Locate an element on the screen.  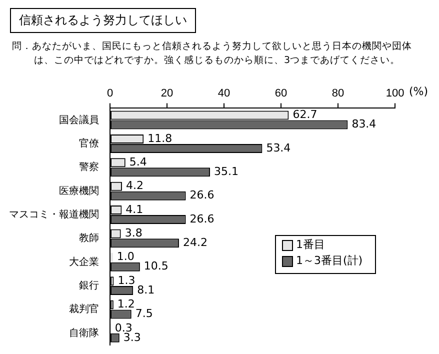
y-tick-label: 警察 is located at coordinates (89, 167).